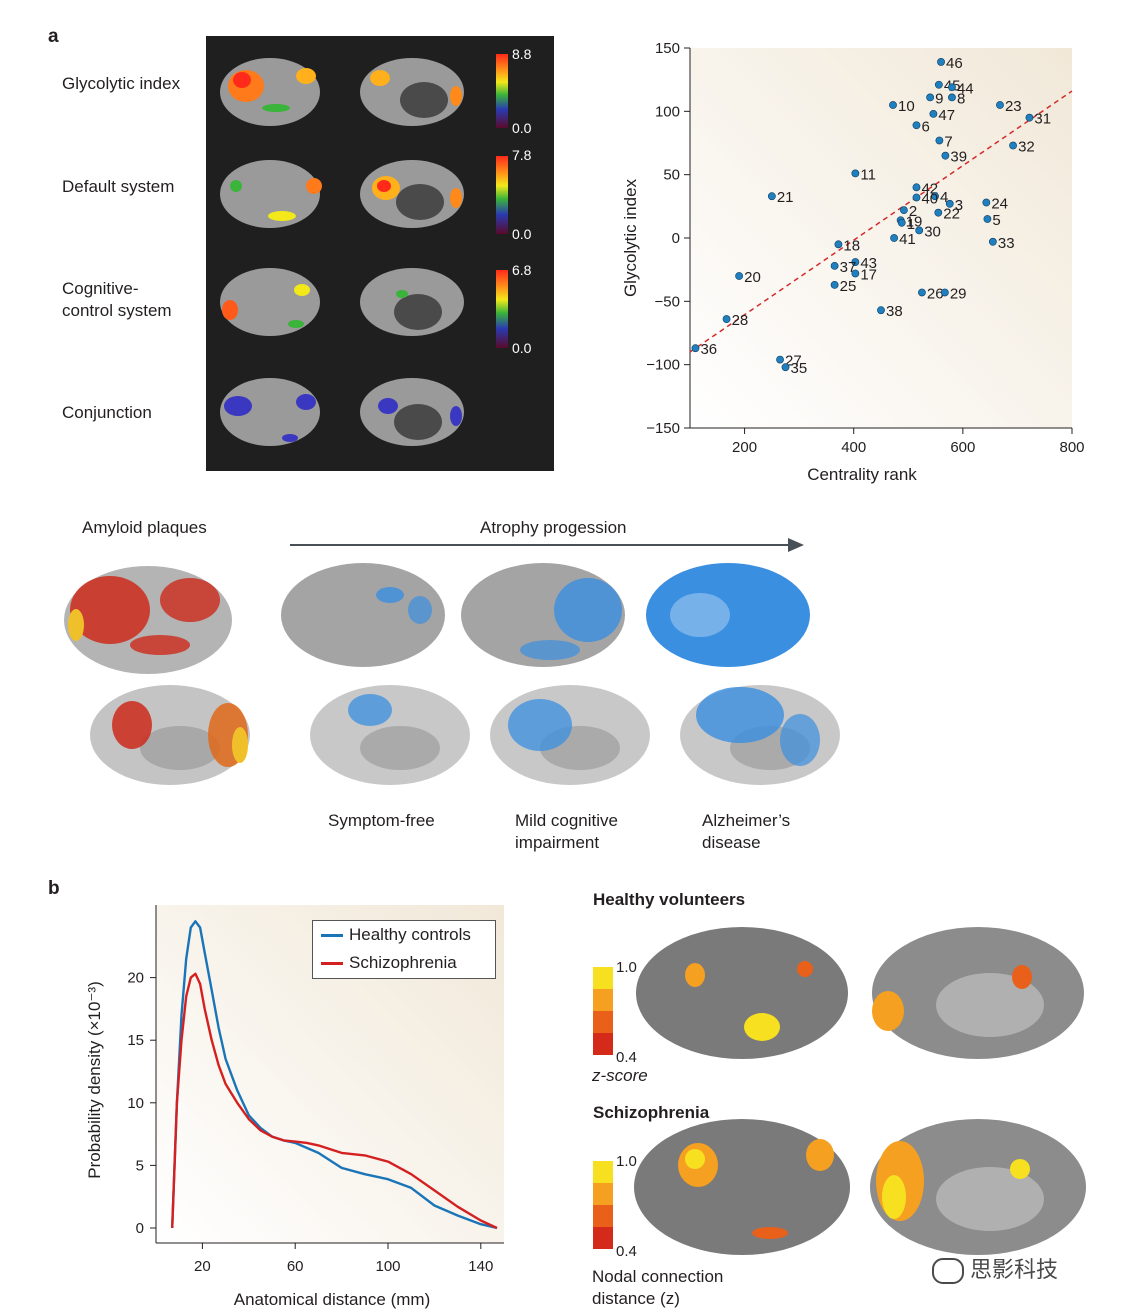  What do you see at coordinates (135, 1103) in the screenshot?
I see `density-y-tick-label: 10` at bounding box center [135, 1103].